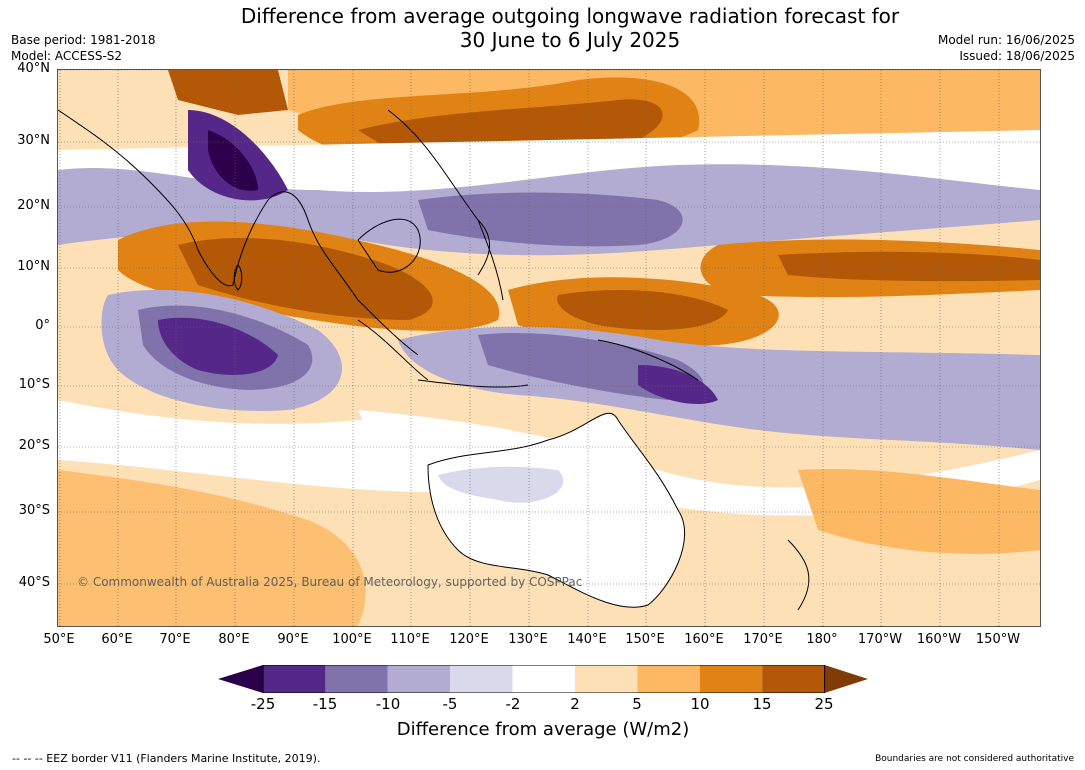  What do you see at coordinates (587, 639) in the screenshot?
I see `lon-label: 140°E` at bounding box center [587, 639].